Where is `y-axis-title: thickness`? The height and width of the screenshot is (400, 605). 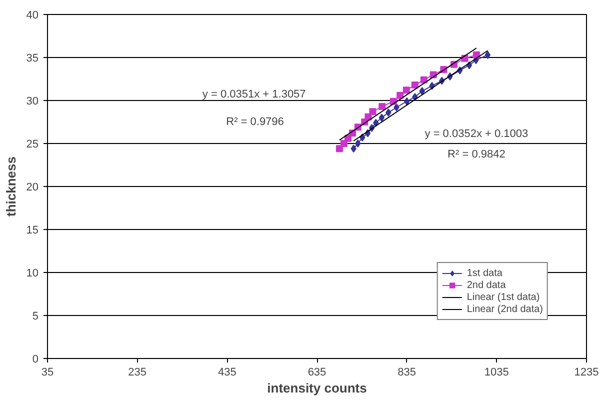 y-axis-title: thickness is located at coordinates (10, 186).